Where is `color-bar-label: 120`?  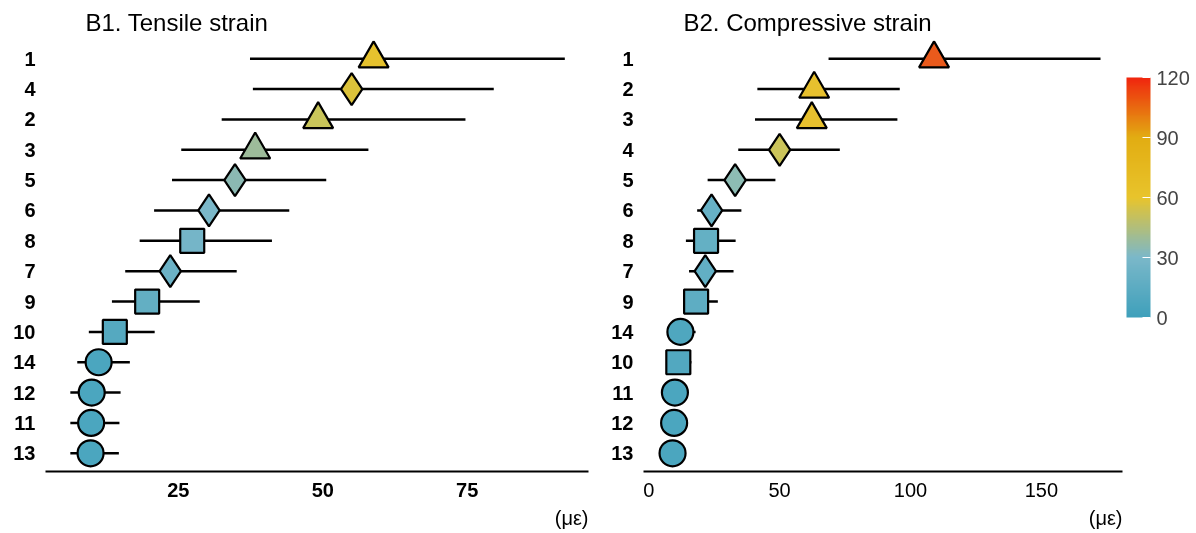
color-bar-label: 120 is located at coordinates (1173, 77).